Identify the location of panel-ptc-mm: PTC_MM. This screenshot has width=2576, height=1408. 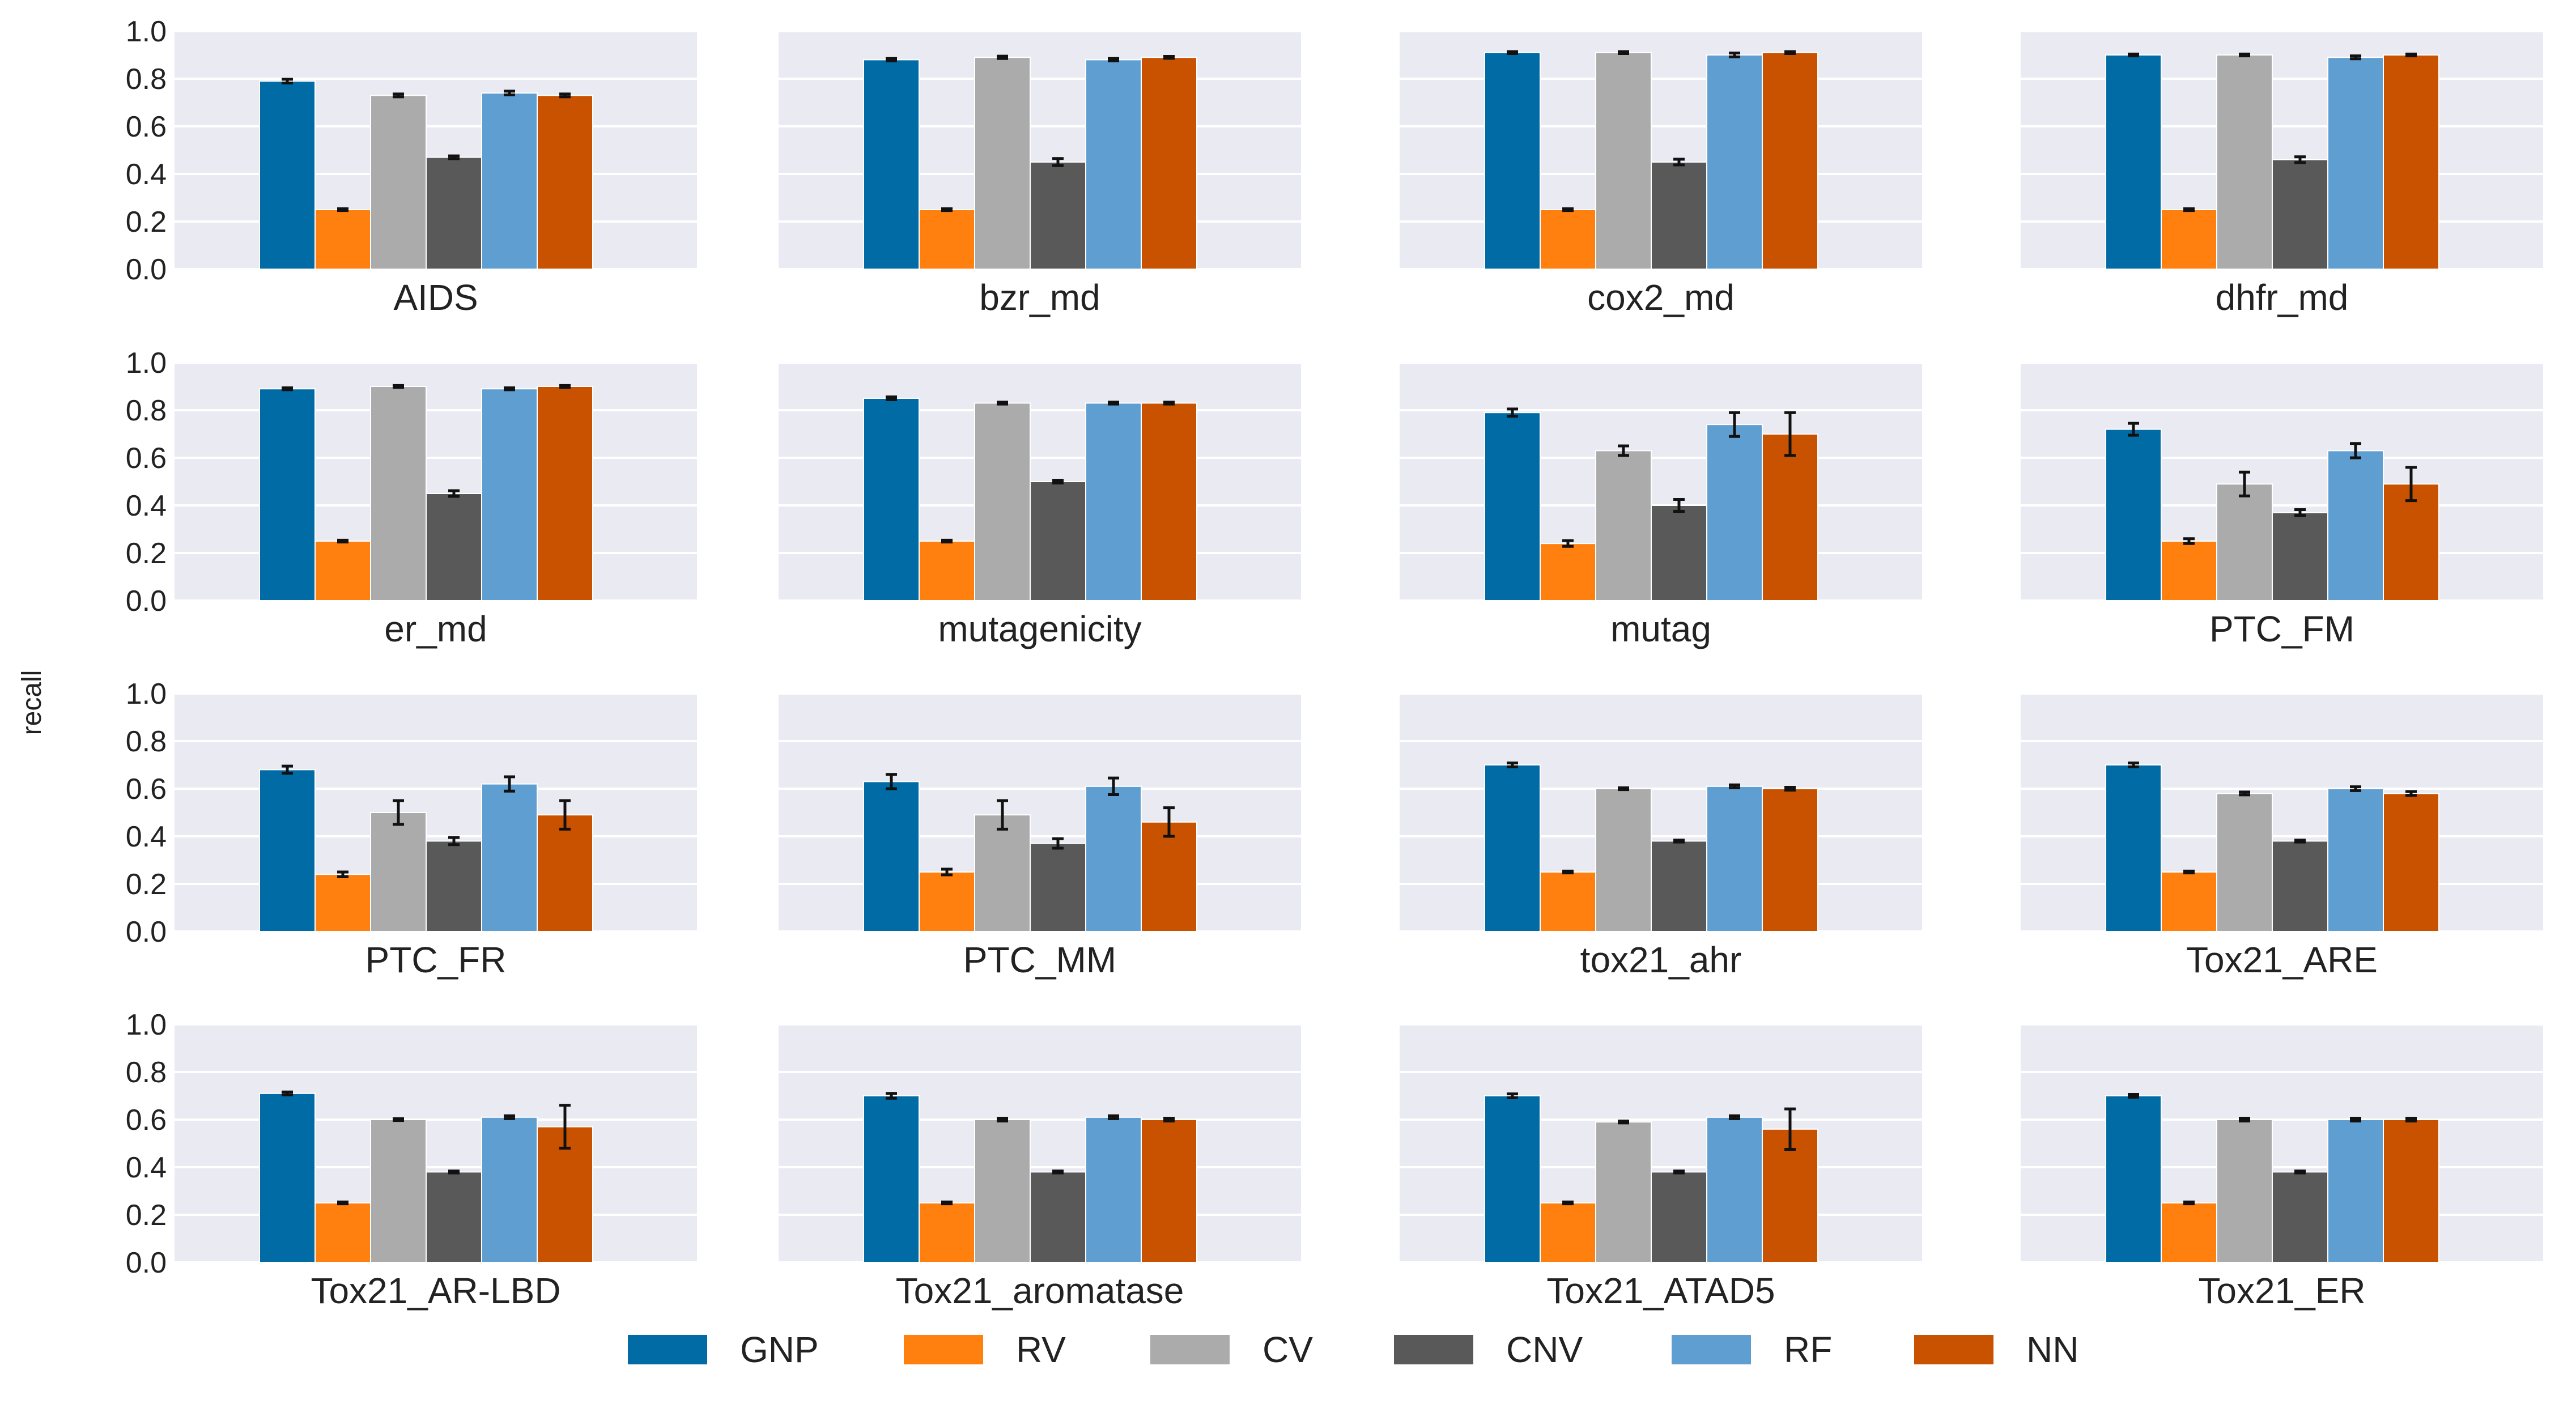
(1040, 836).